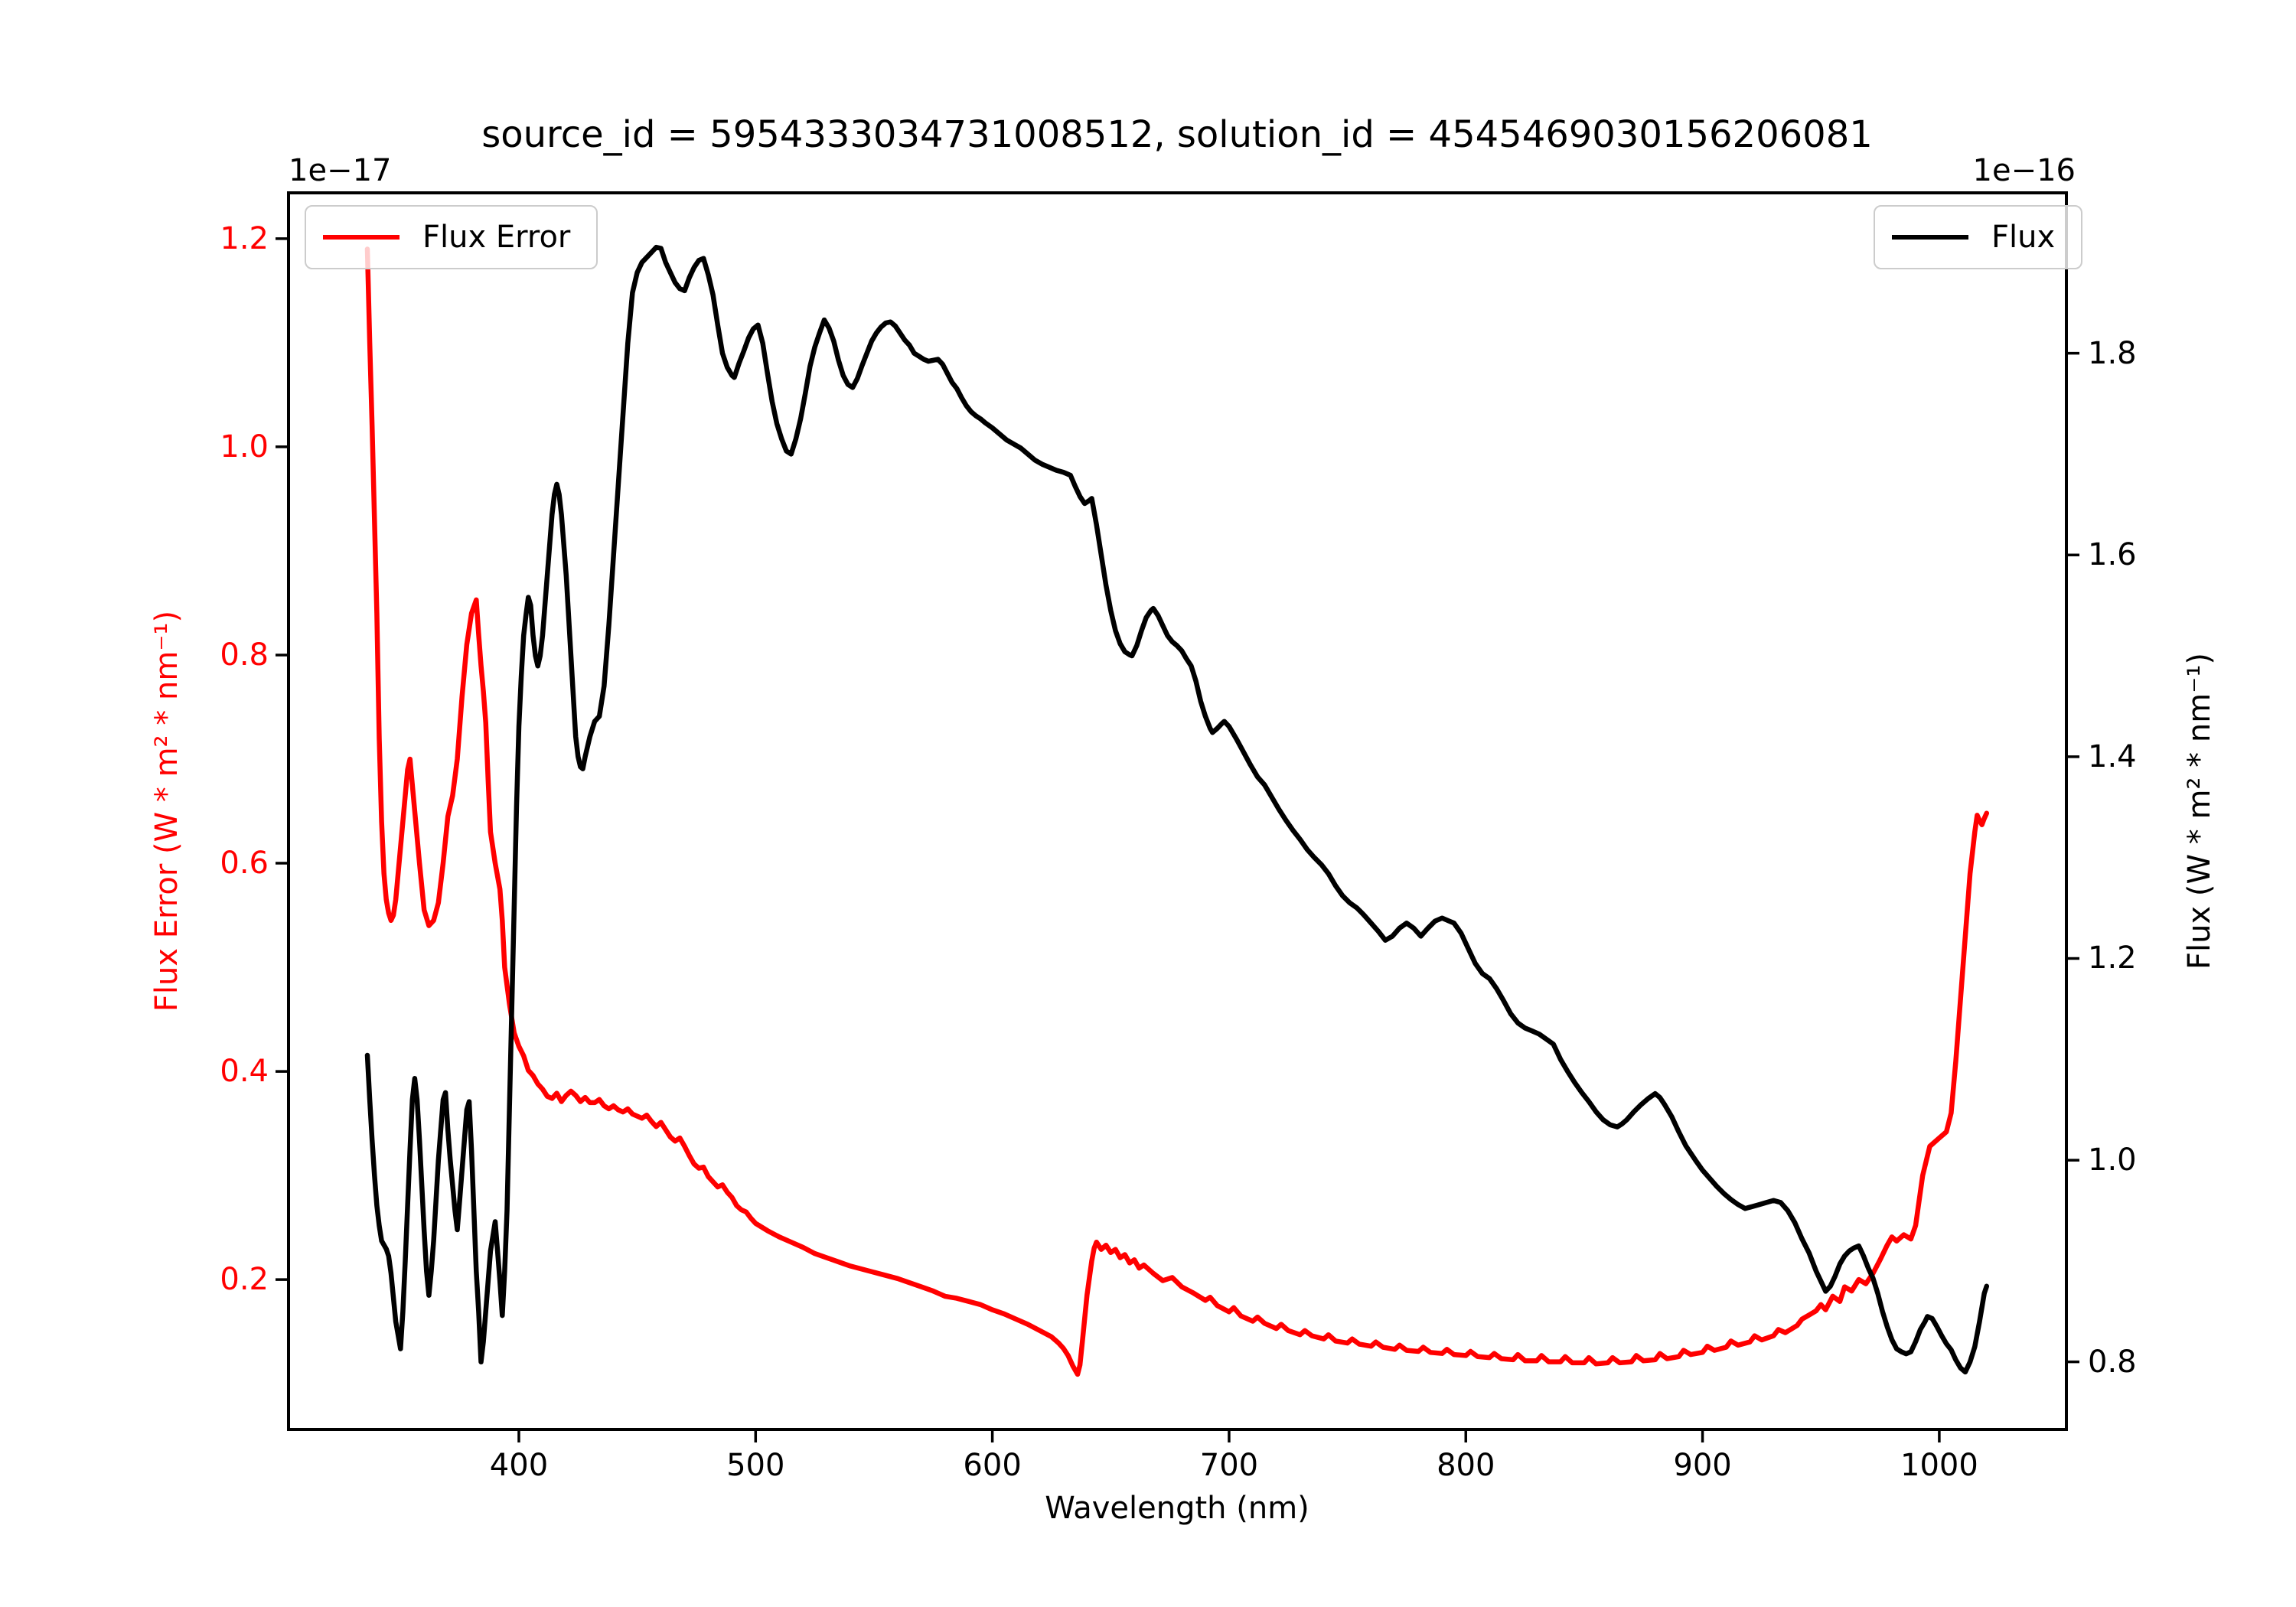 The height and width of the screenshot is (1607, 2296). I want to click on y-right-axis-label: Flux (W * m² * nm⁻¹), so click(2199, 811).